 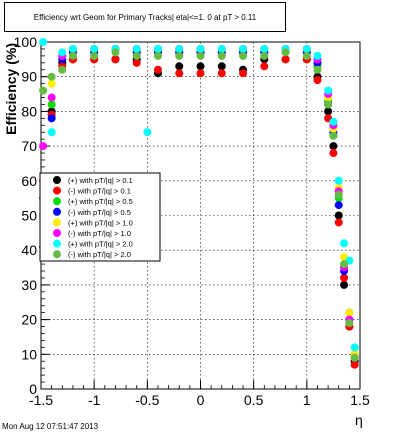 I want to click on x-tick-label: -0.5, so click(x=147, y=400).